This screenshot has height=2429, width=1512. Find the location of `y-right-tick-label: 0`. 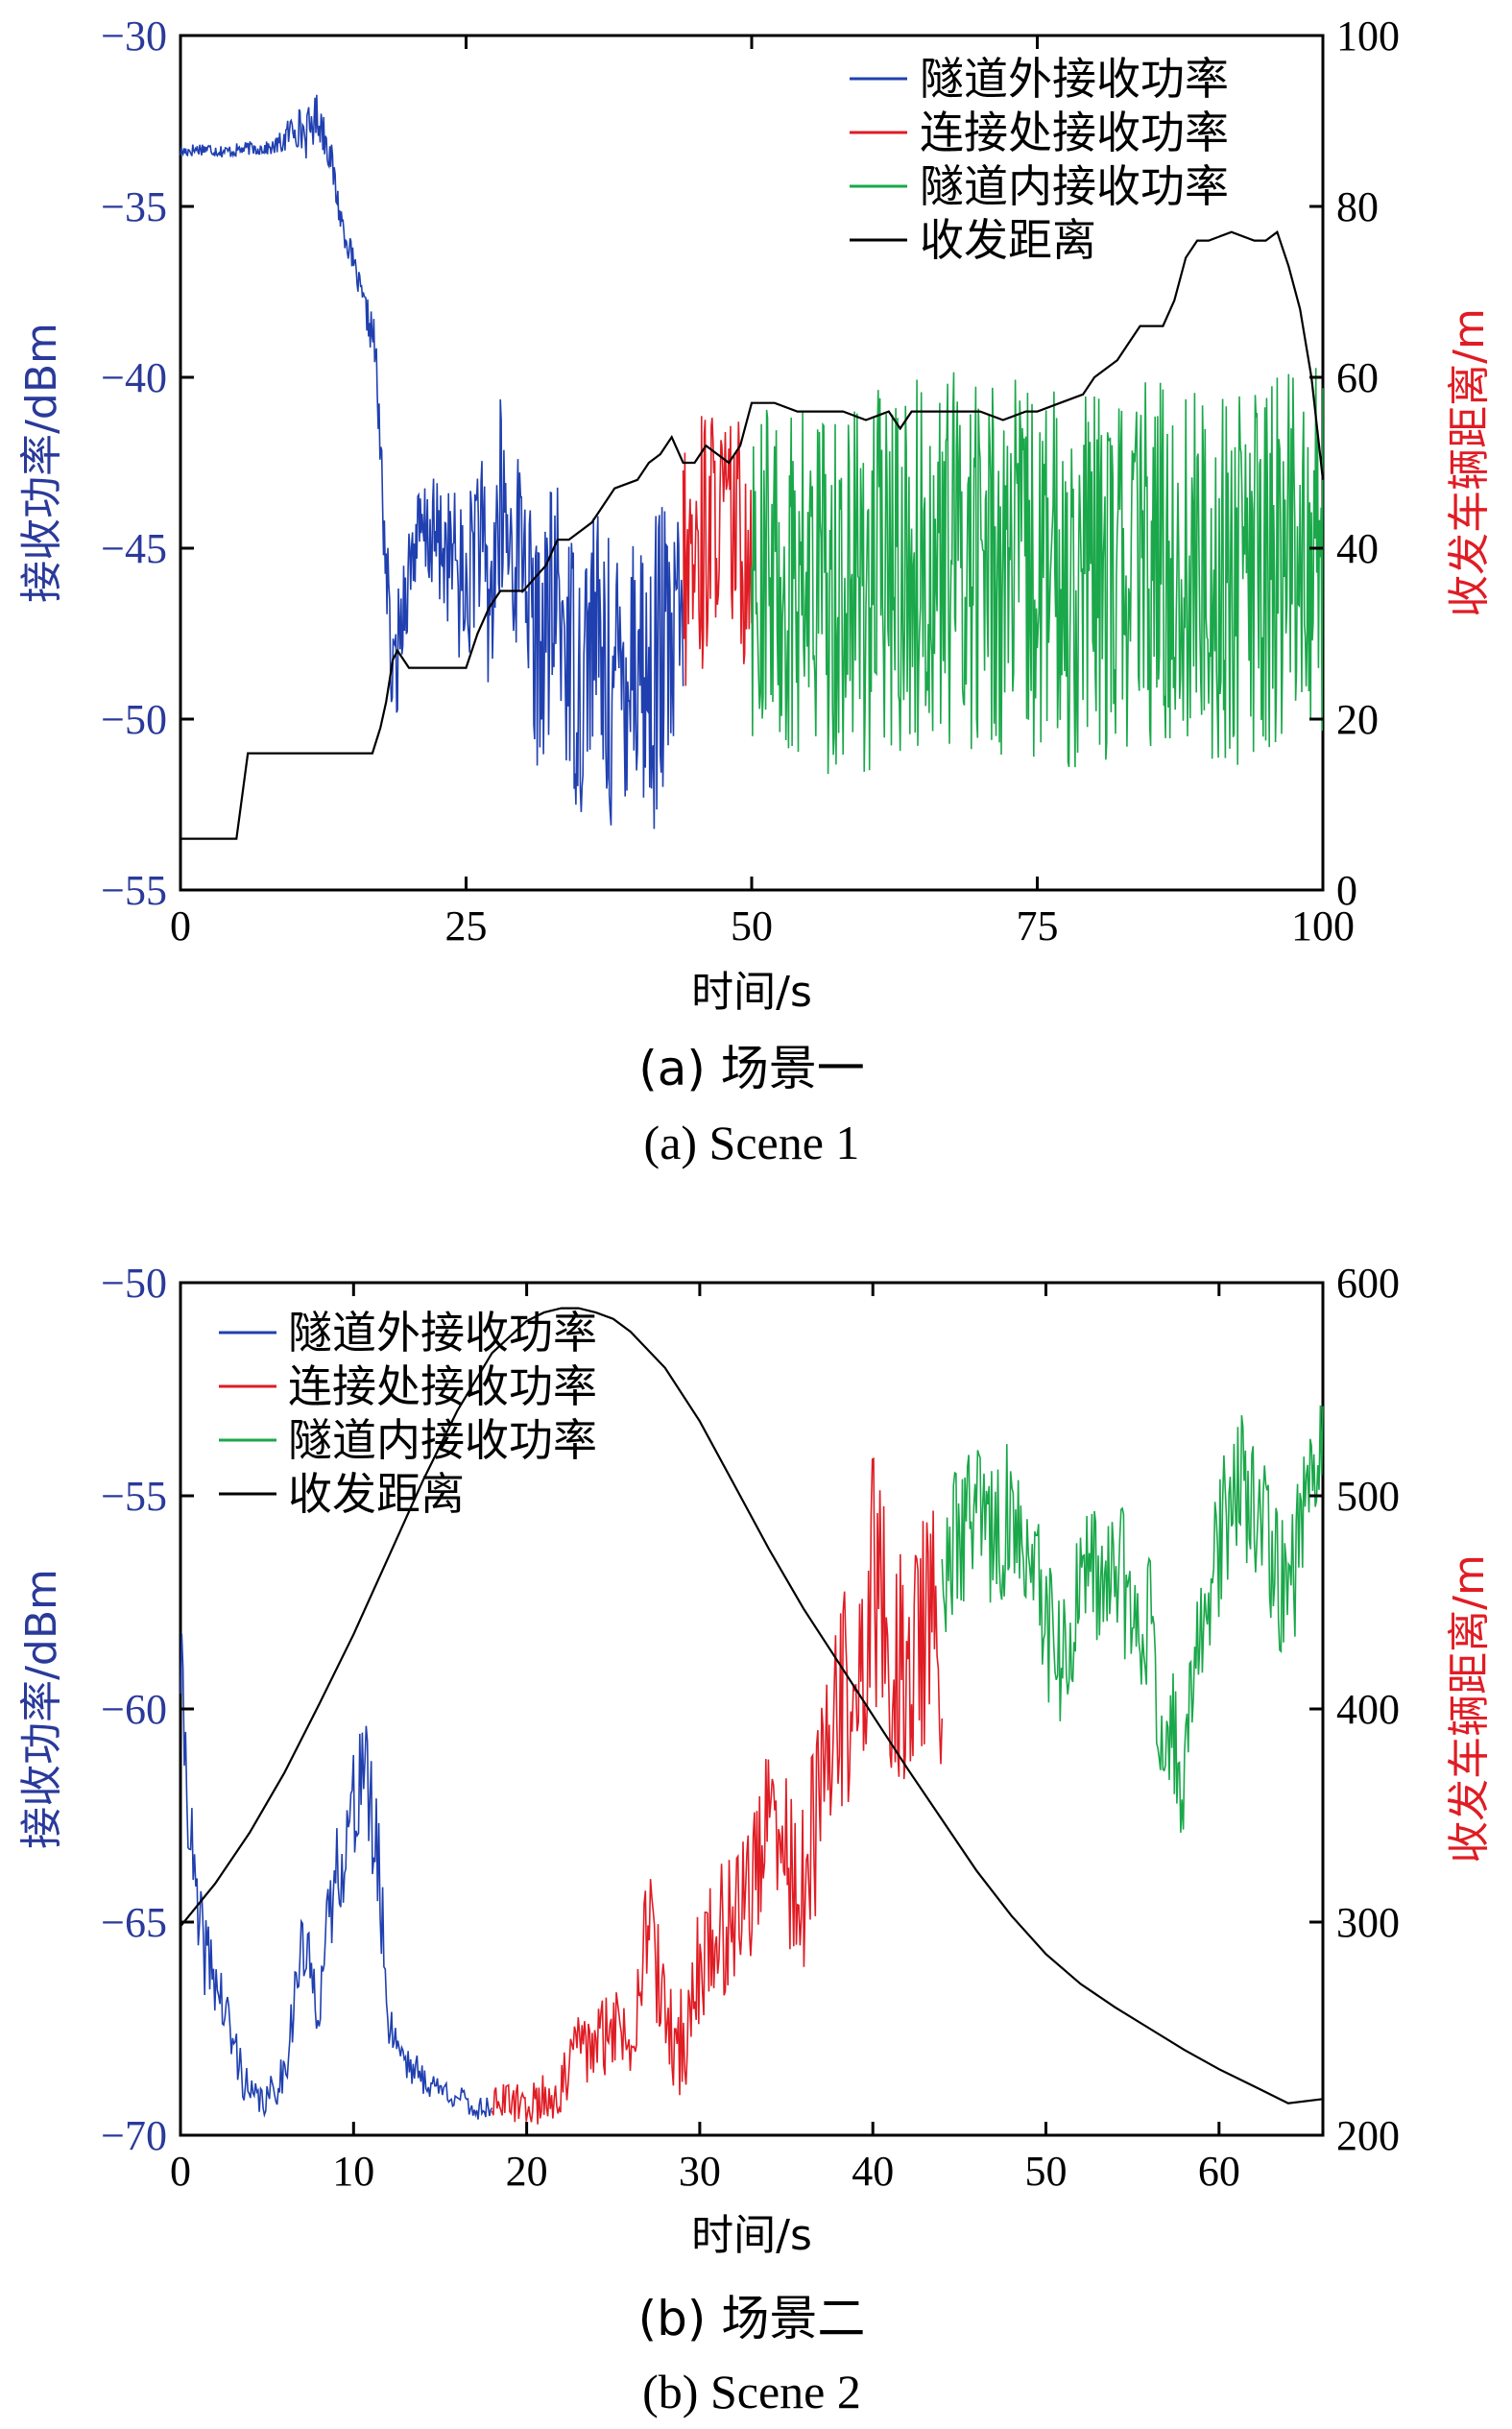

y-right-tick-label: 0 is located at coordinates (1346, 890).